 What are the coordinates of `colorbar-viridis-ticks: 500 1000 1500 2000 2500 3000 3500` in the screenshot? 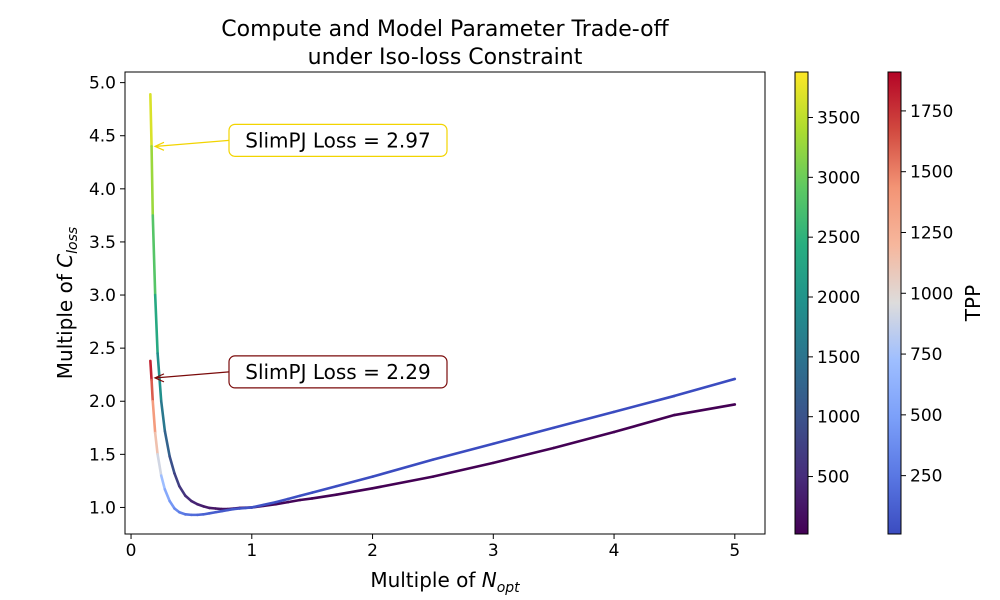 It's located at (834, 298).